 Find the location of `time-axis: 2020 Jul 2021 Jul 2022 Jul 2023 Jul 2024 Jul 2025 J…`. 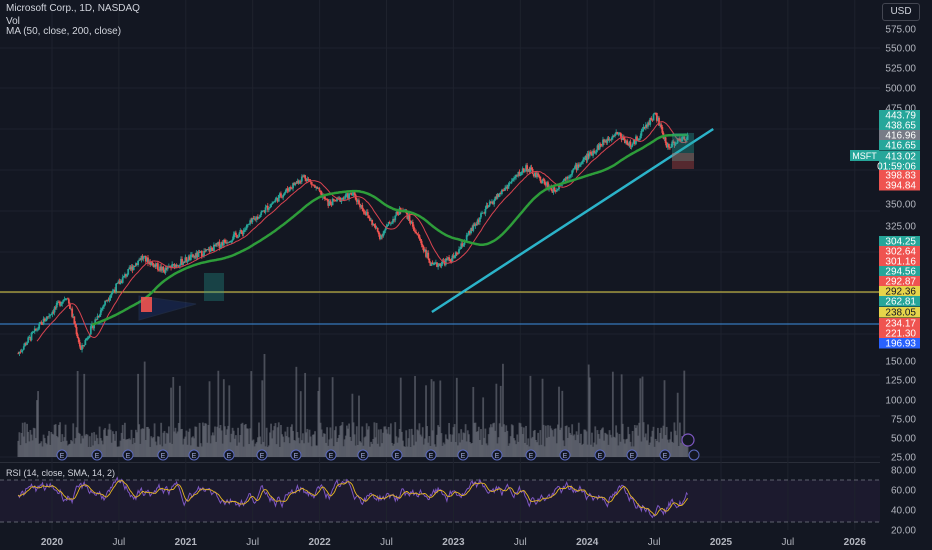

time-axis: 2020 Jul 2021 Jul 2022 Jul 2023 Jul 2024 Jul 2025 J… is located at coordinates (453, 542).